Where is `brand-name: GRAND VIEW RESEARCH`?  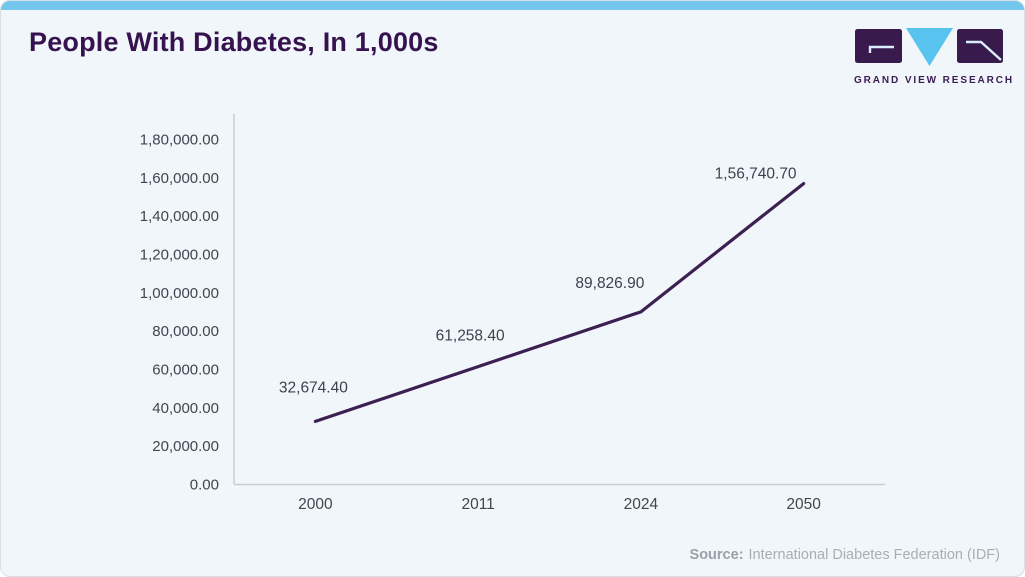 brand-name: GRAND VIEW RESEARCH is located at coordinates (934, 80).